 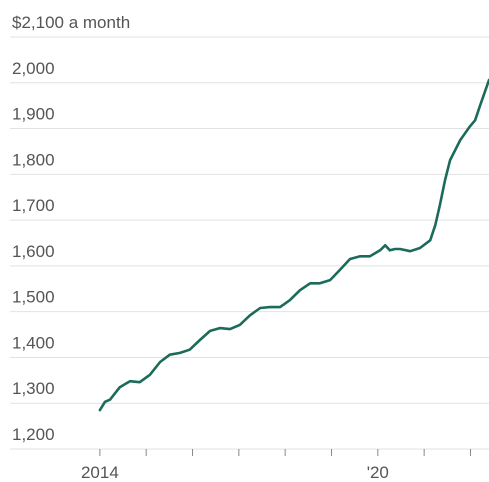 I want to click on y-tick-label: 1,700, so click(x=33, y=205).